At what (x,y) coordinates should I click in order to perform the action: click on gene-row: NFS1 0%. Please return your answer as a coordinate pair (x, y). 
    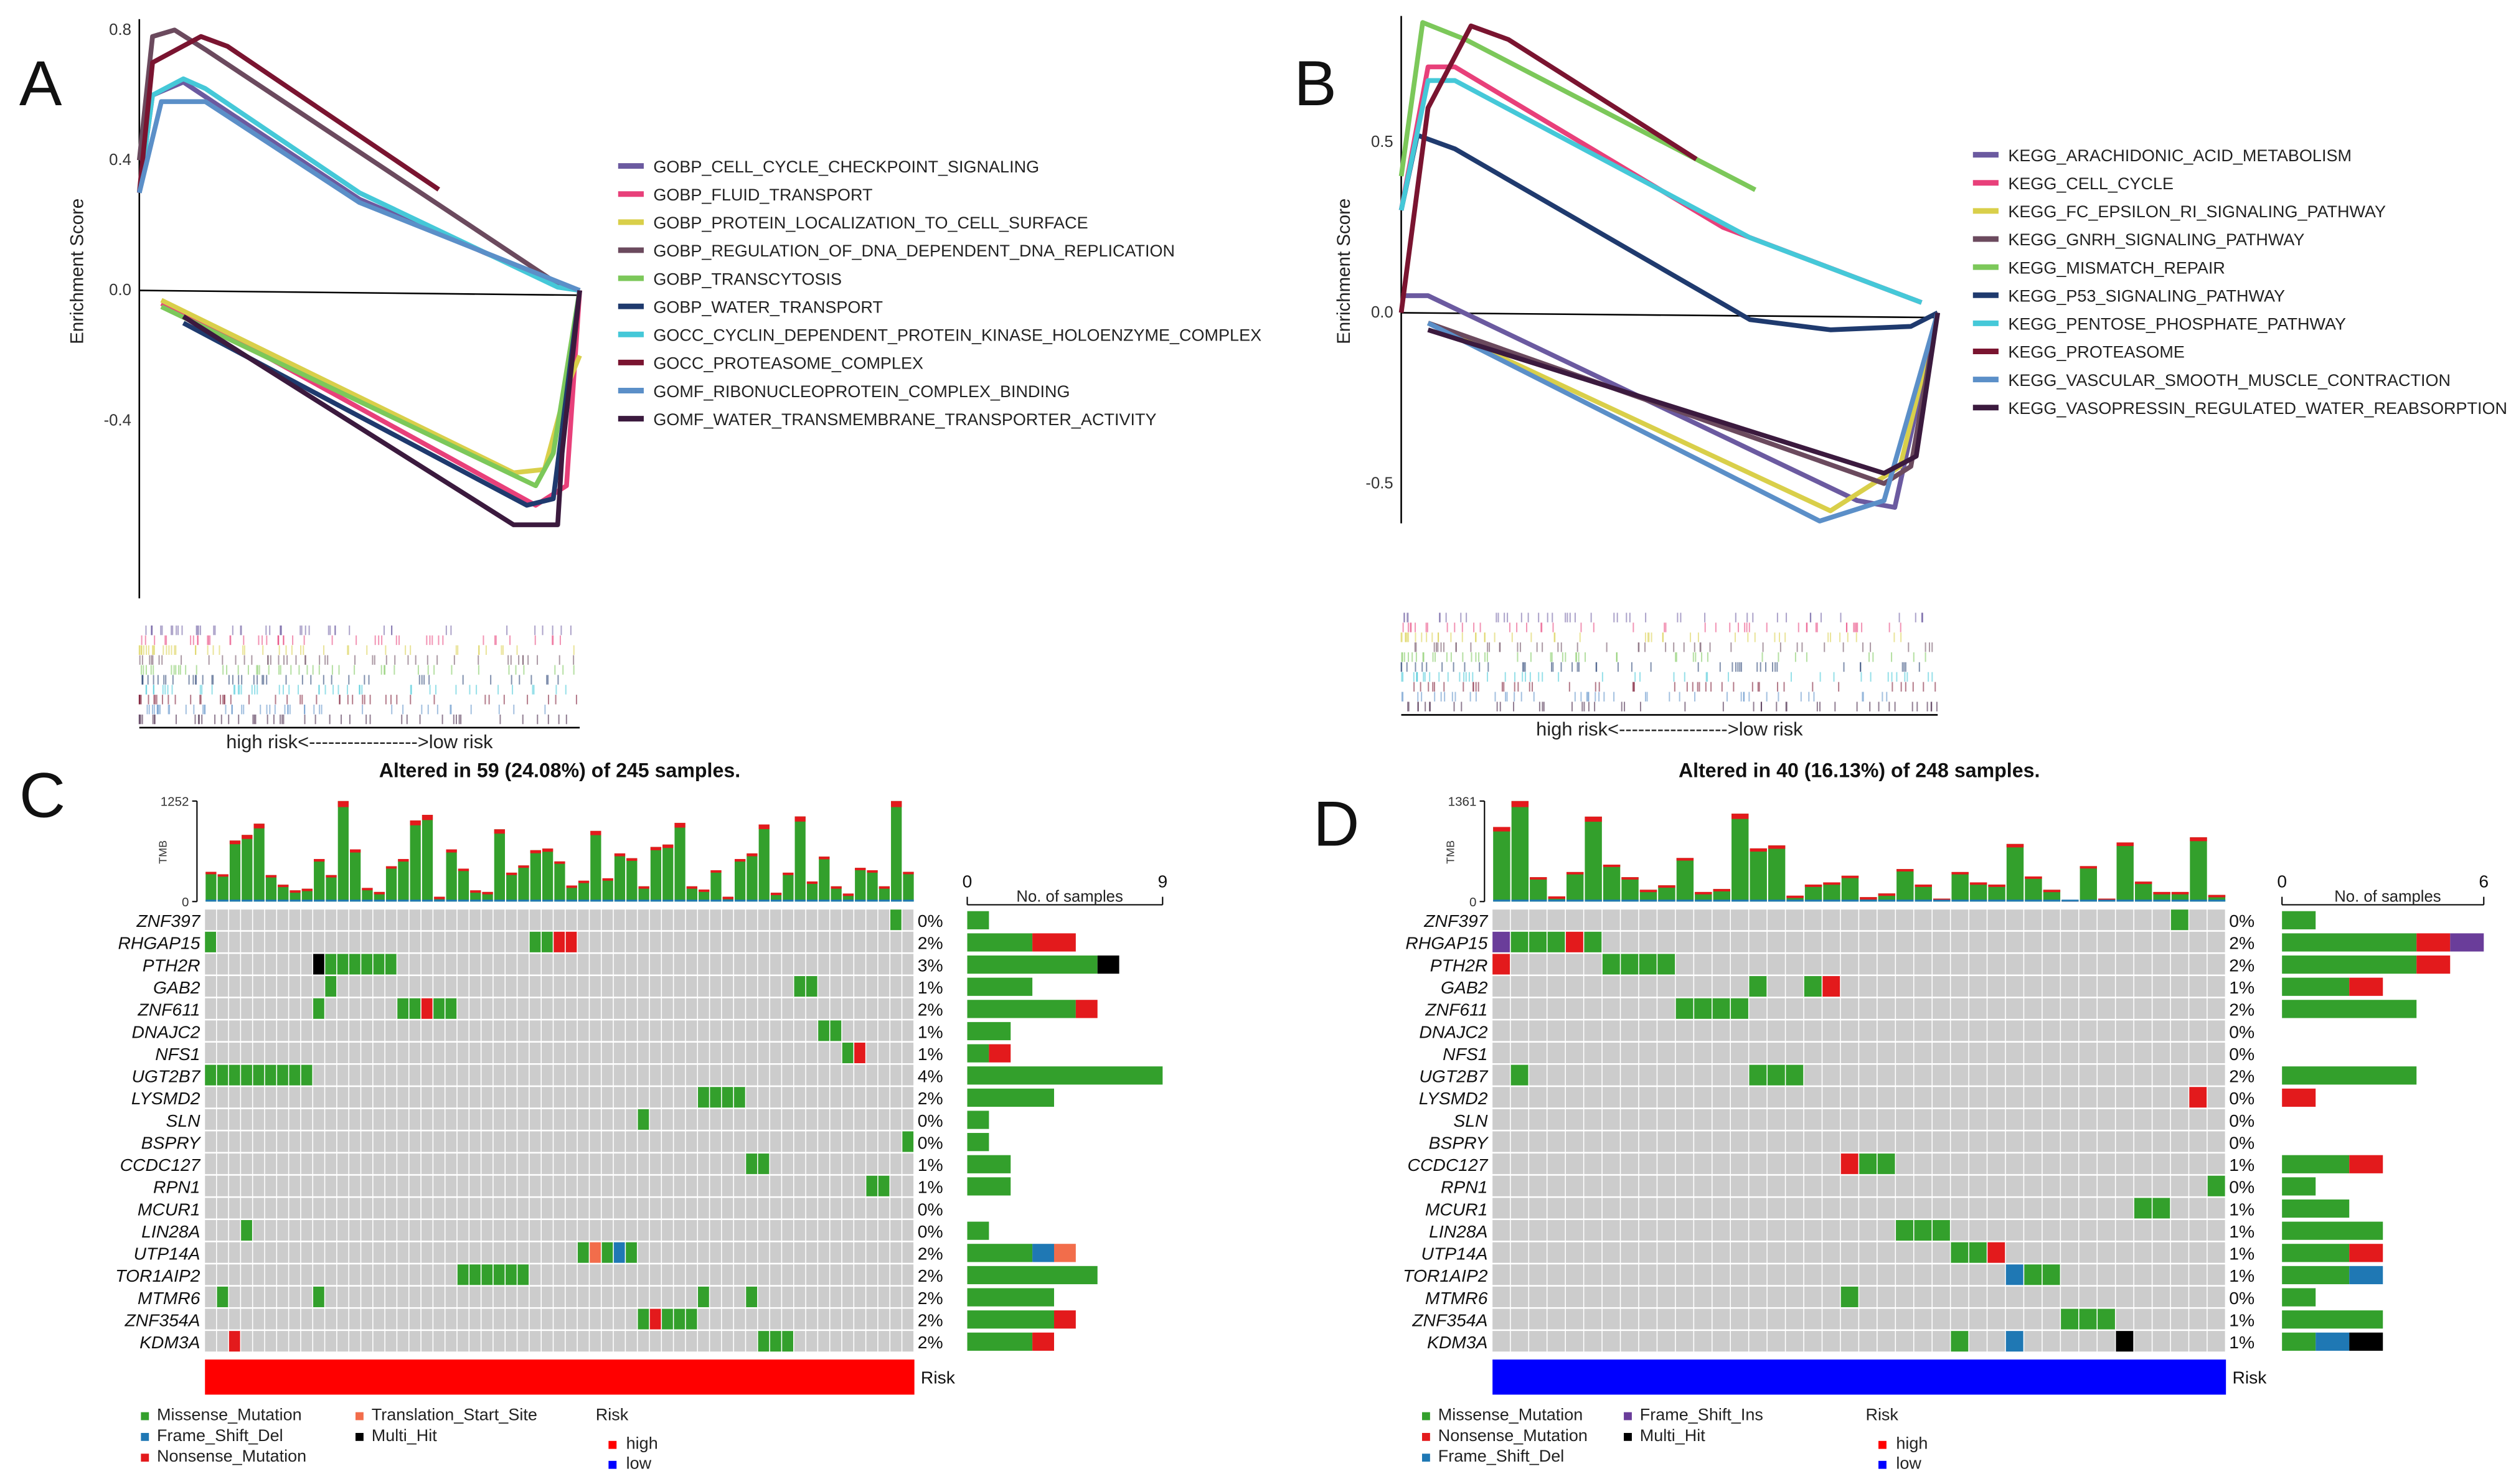
    Looking at the image, I should click on (1848, 1053).